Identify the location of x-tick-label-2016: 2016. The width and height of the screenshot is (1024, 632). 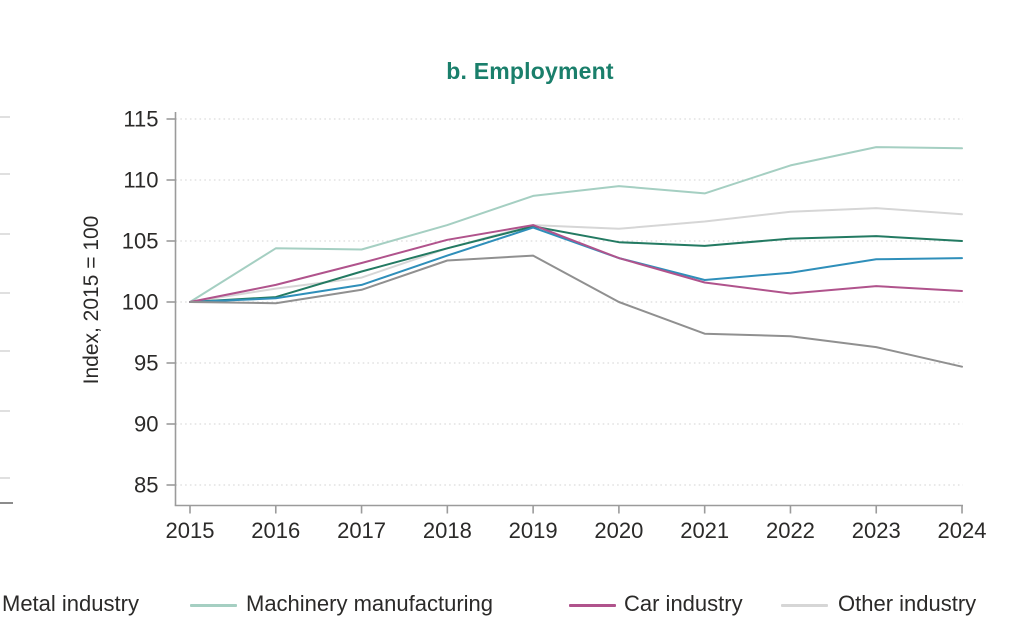
(275, 530).